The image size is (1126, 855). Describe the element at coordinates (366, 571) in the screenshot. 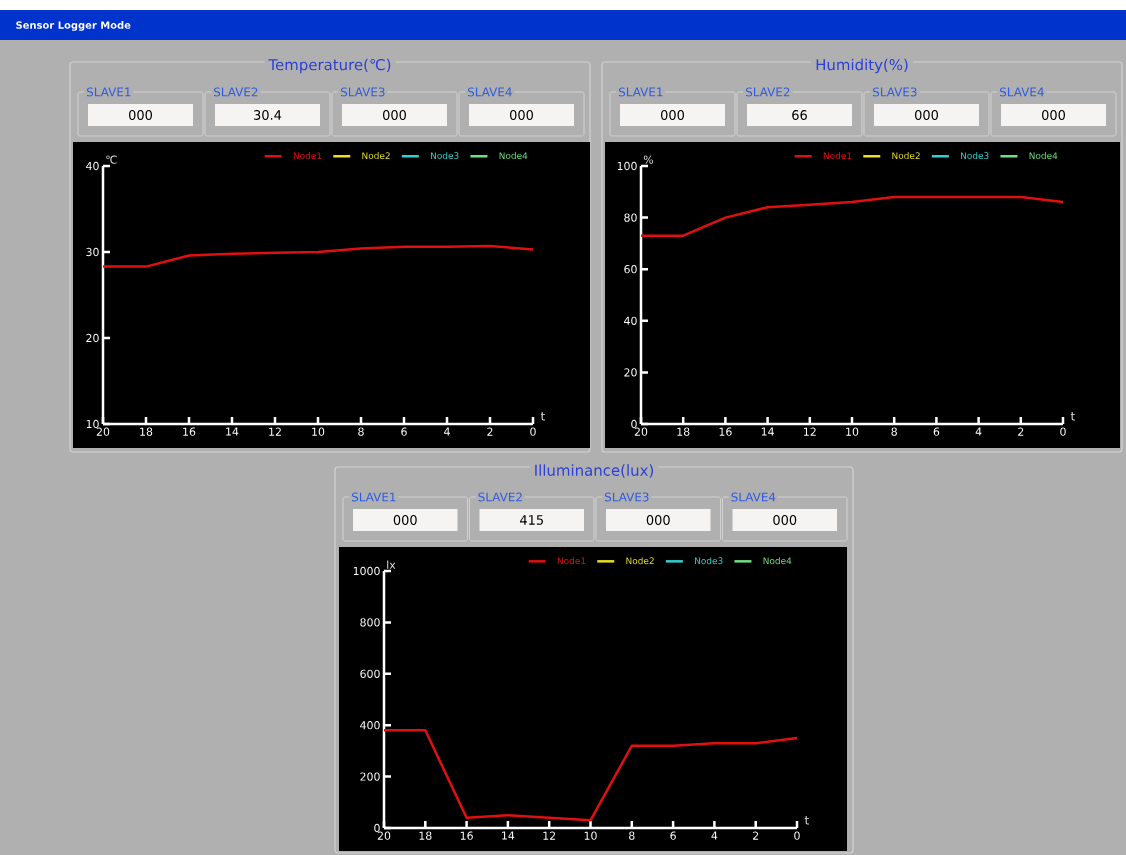

I see `y-tick-label: 1000` at that location.